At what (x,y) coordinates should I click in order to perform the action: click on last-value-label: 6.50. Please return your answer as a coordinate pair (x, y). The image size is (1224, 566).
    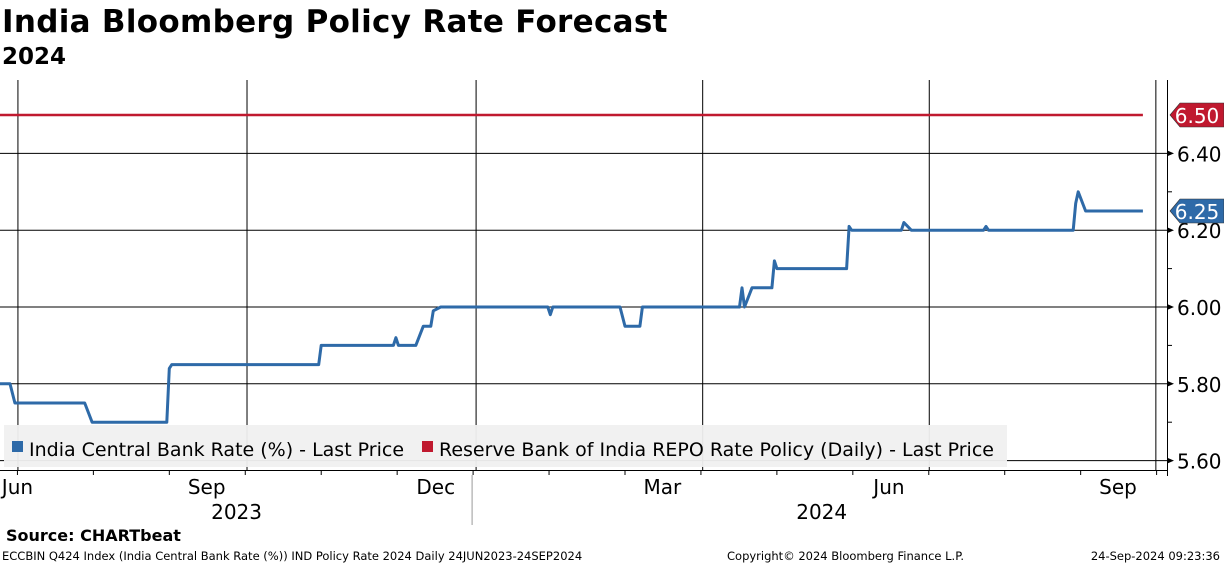
    Looking at the image, I should click on (1197, 116).